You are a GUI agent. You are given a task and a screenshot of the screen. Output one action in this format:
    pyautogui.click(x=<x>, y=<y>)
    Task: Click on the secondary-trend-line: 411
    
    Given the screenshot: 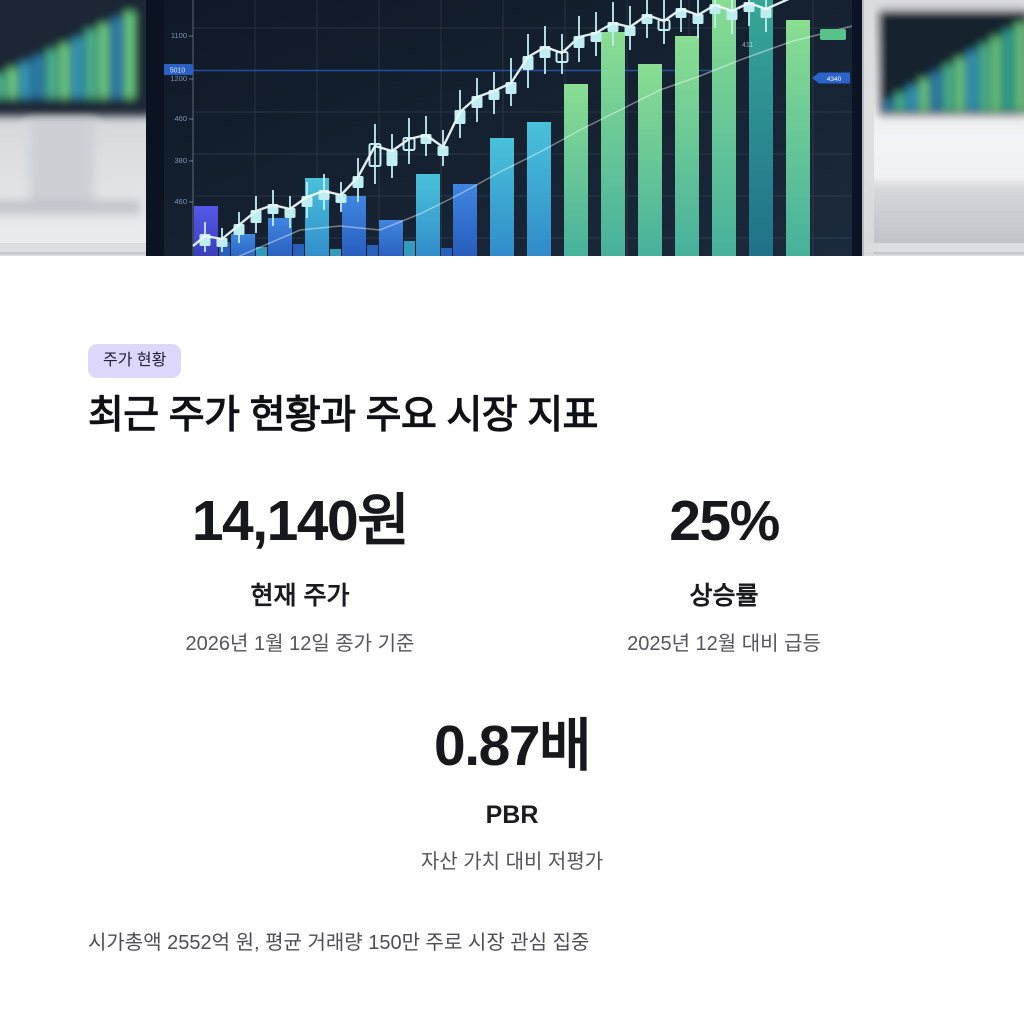 What is the action you would take?
    pyautogui.click(x=544, y=140)
    